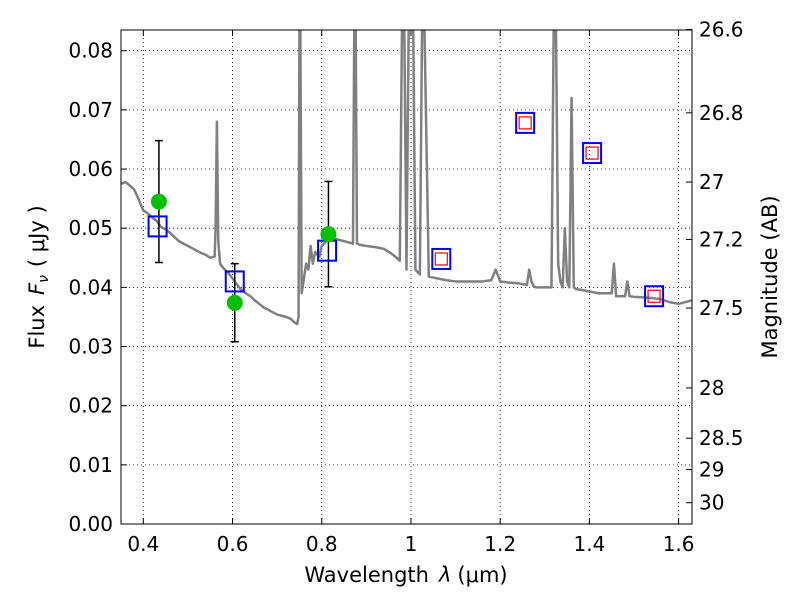  I want to click on y2-tick-label: 26.6, so click(721, 29).